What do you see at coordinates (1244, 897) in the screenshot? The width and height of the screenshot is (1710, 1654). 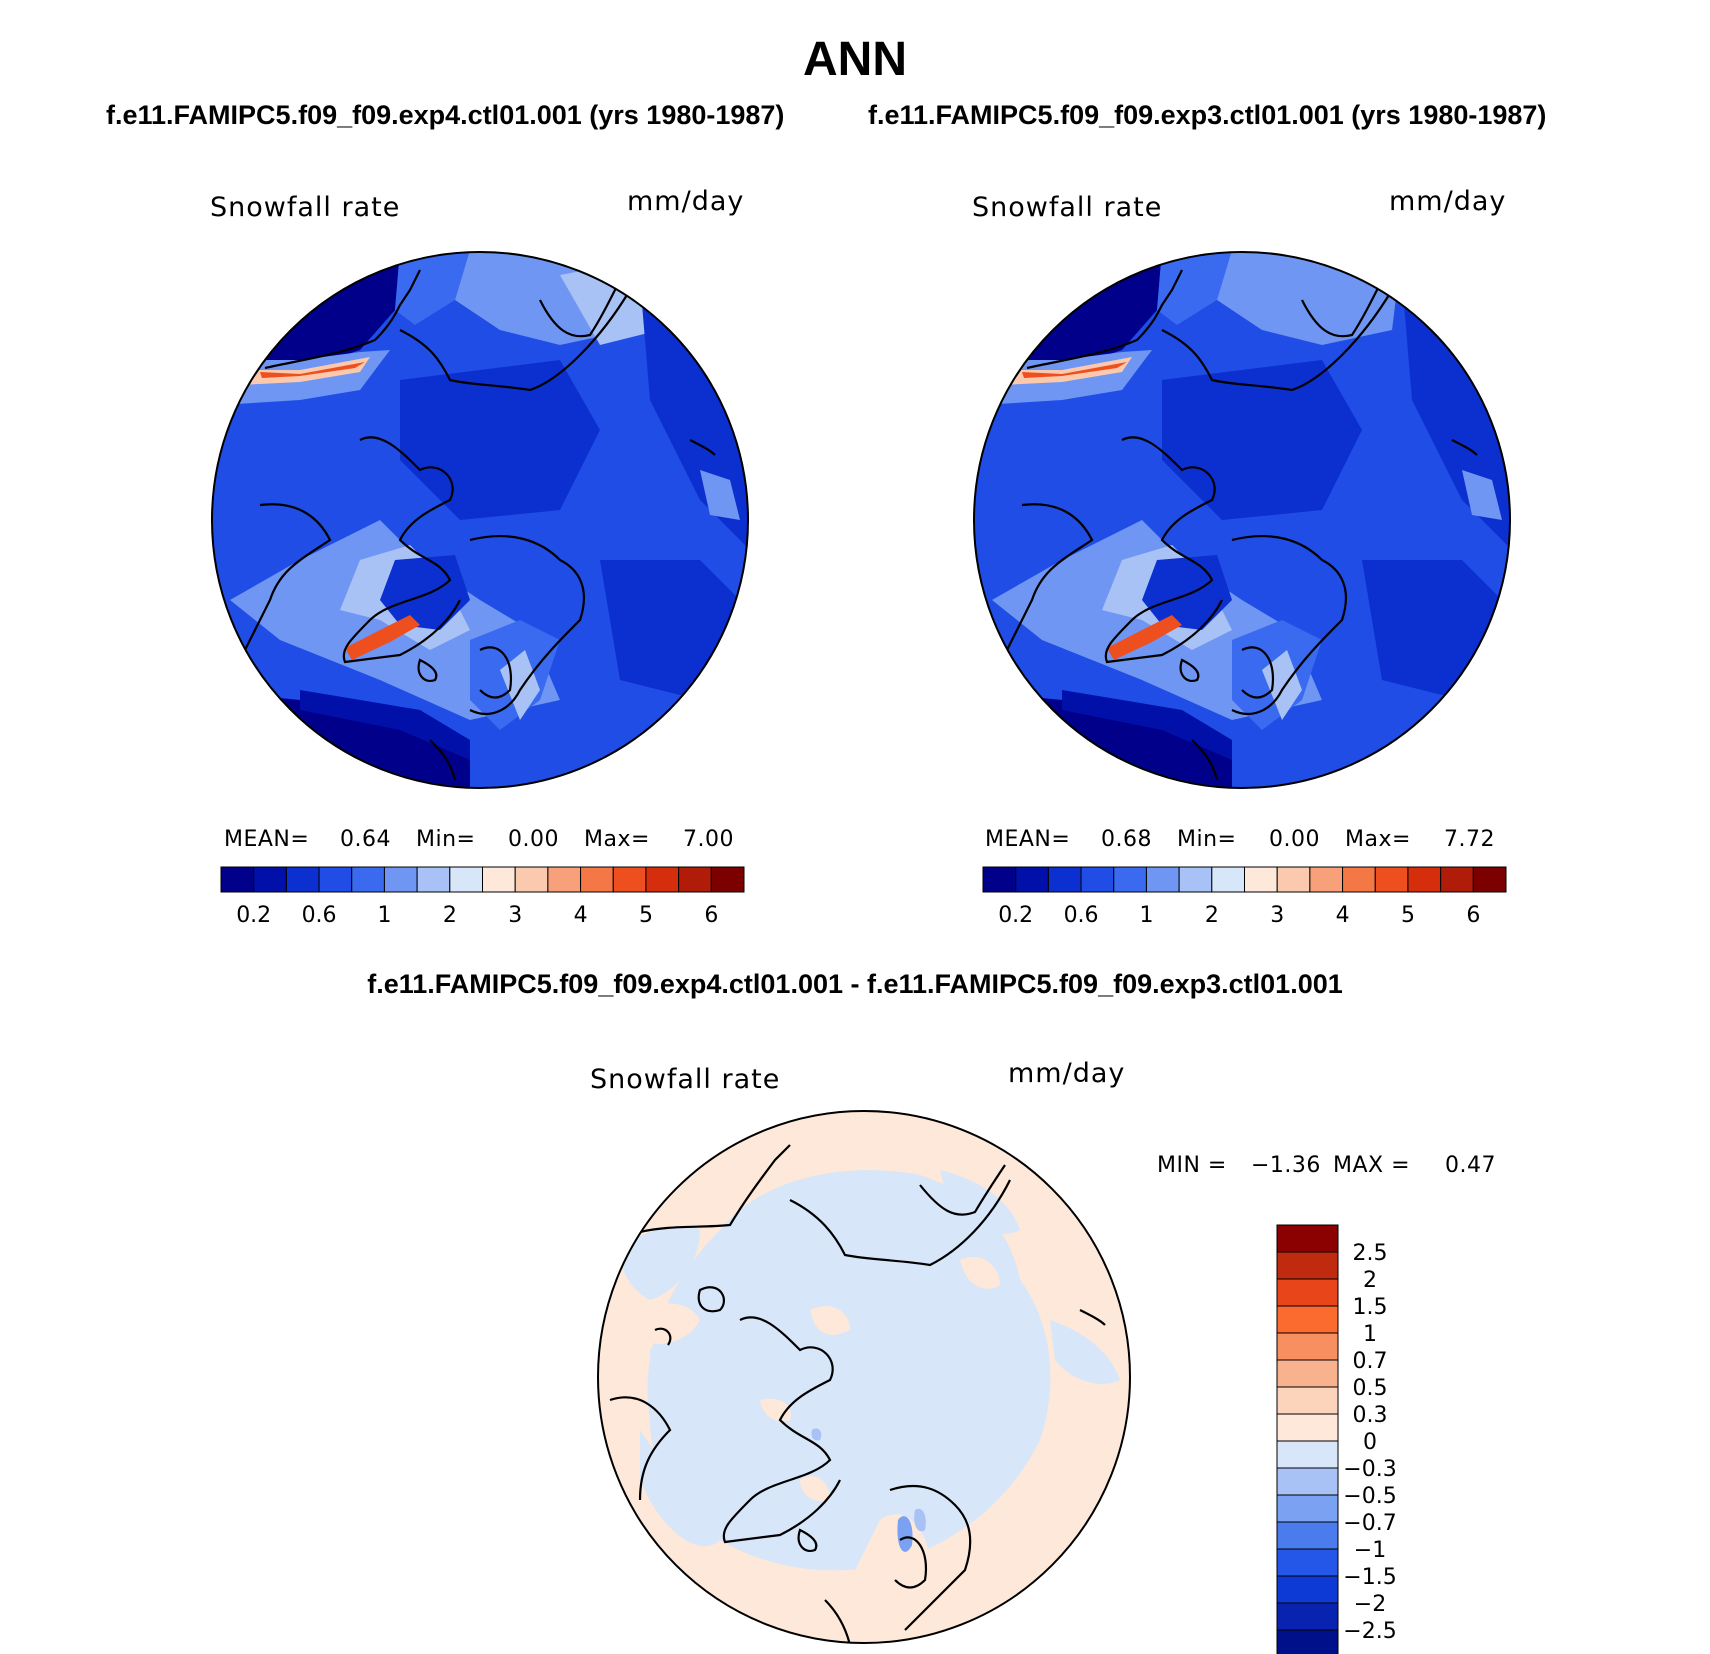 I see `panel2-colorbar: 0.2 0.6 1 2 3 4 5 6` at bounding box center [1244, 897].